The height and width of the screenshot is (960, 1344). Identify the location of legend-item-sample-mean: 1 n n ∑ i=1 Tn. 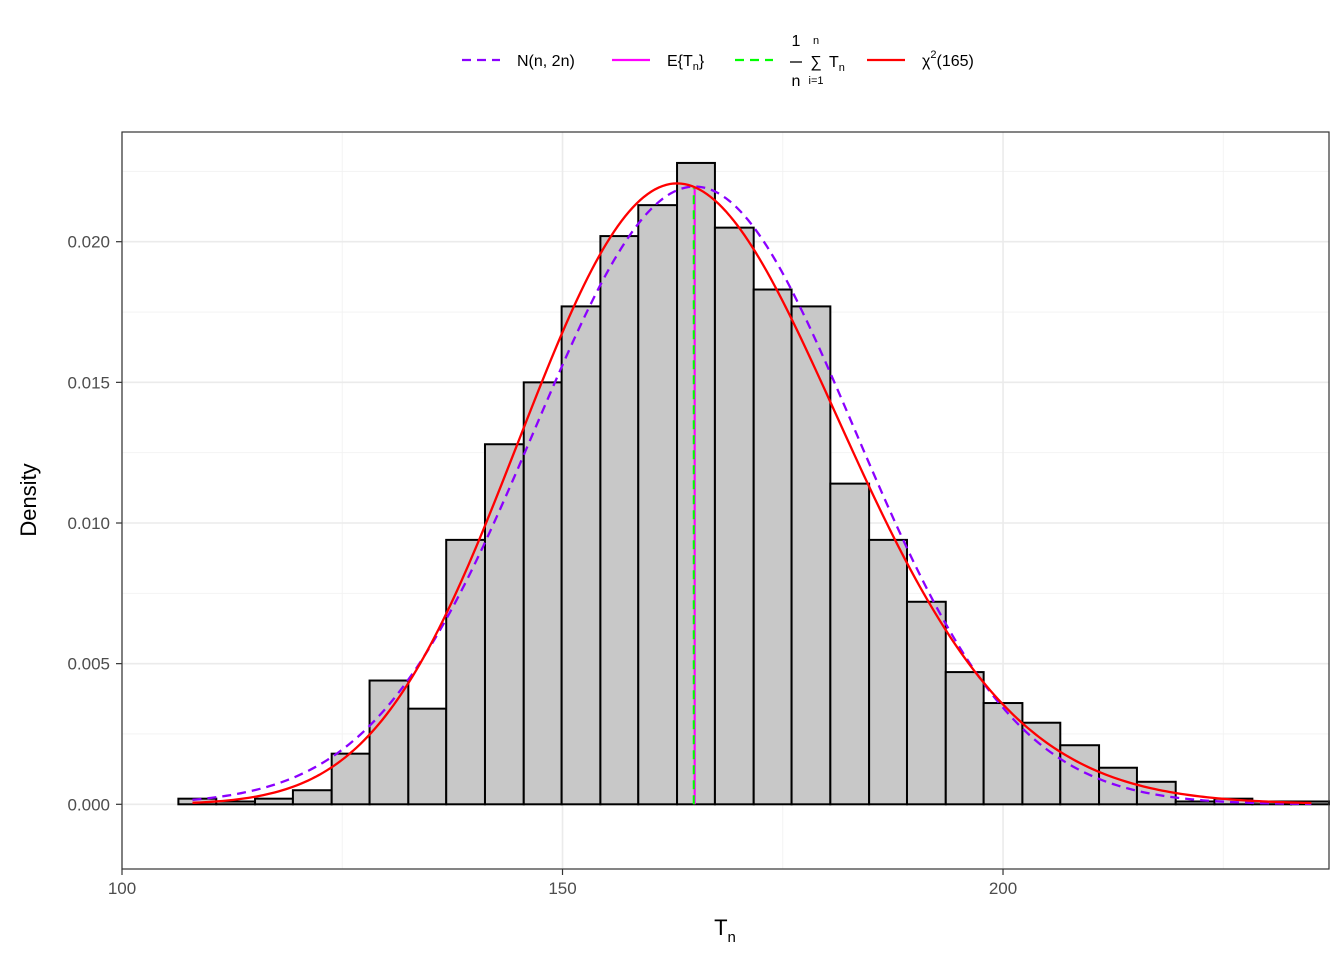
(790, 61).